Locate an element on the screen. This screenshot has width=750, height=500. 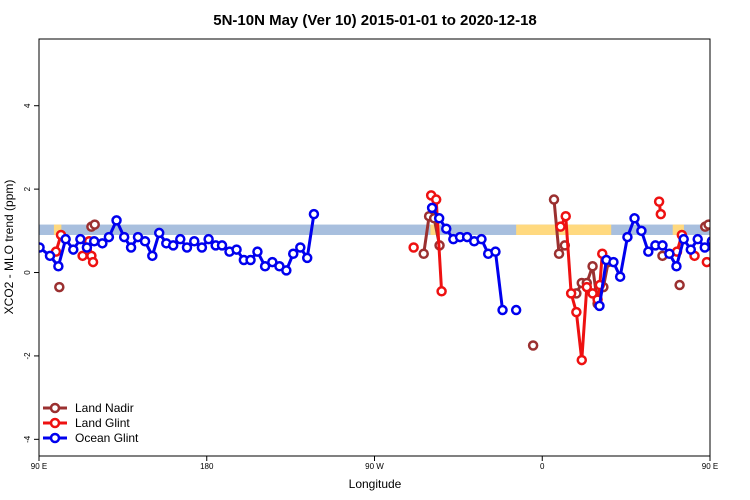
x-axis: 90 E 180 90 W 0 90 E is located at coordinates (374, 463).